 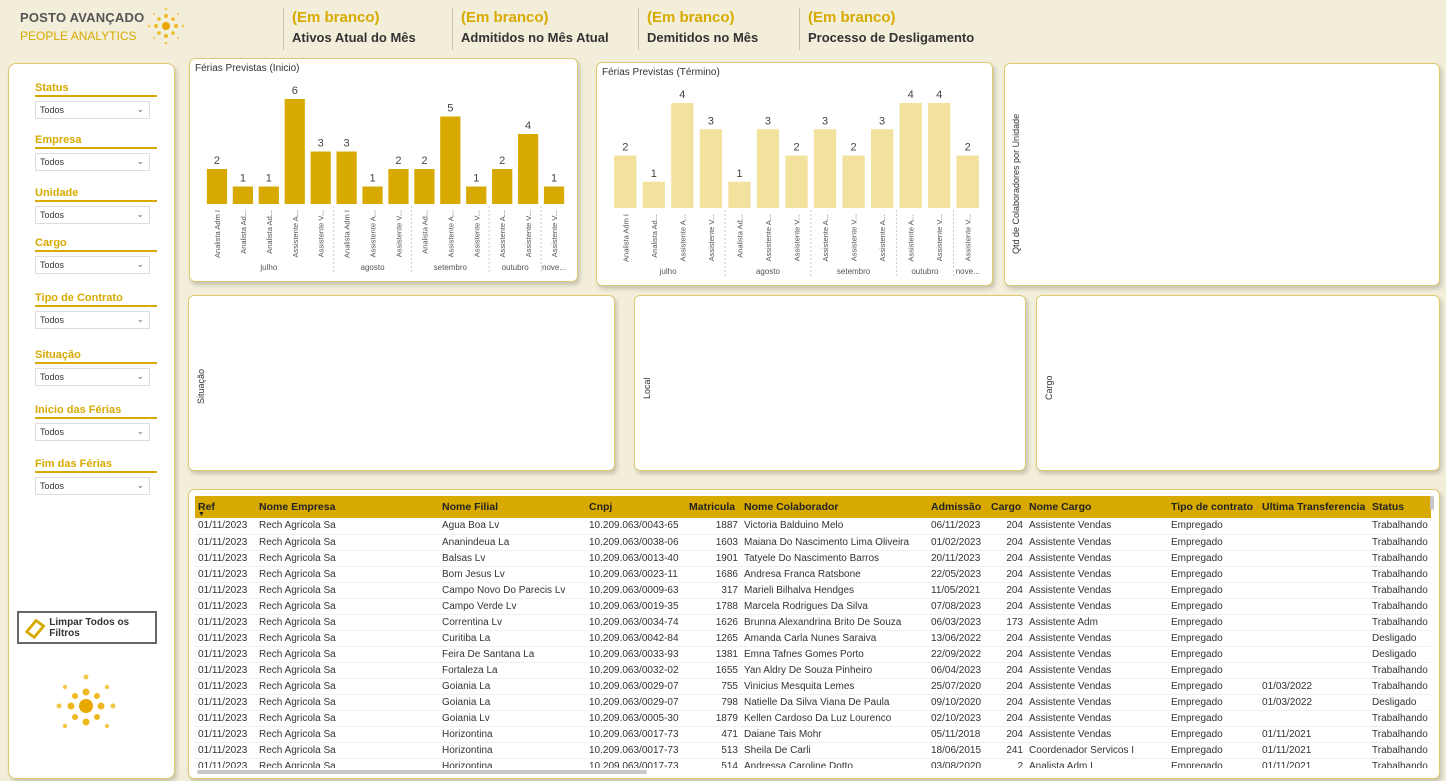 I want to click on table-cell: Amanda Carla Nunes Saraiva, so click(x=834, y=638).